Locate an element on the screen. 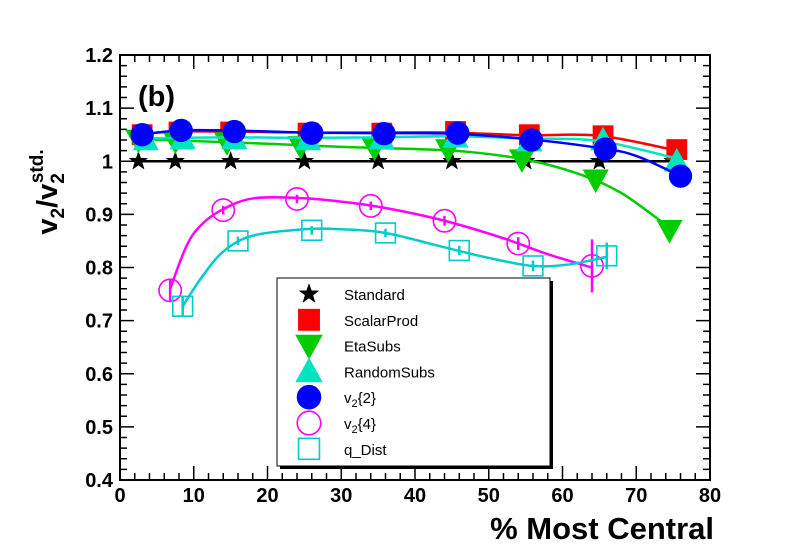 The image size is (788, 560). legend-marker-scalarprod is located at coordinates (309, 319).